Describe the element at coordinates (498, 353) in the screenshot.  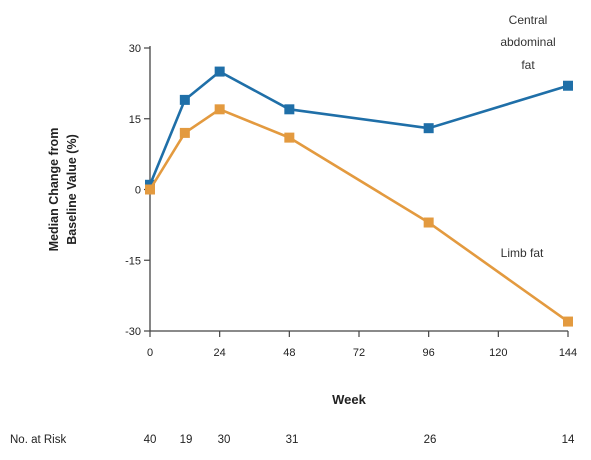
I see `x-tick-label: 120` at that location.